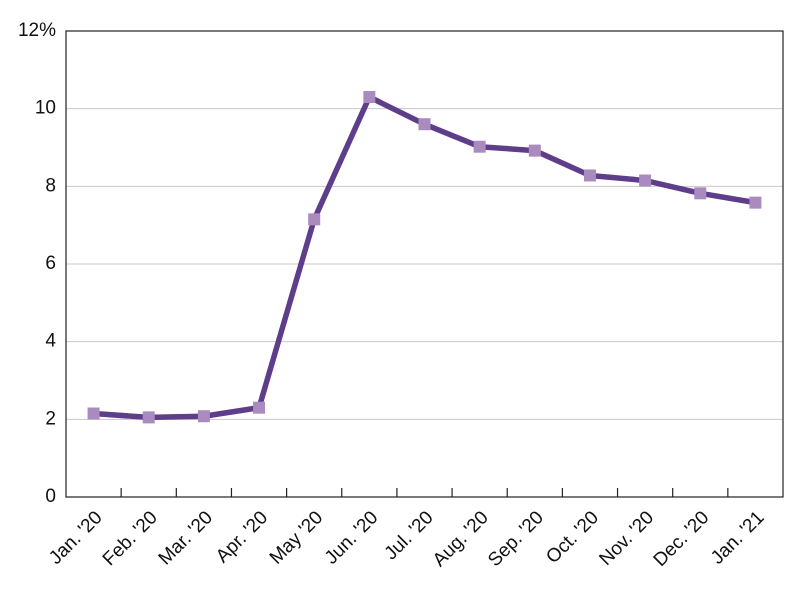 Image resolution: width=800 pixels, height=600 pixels. What do you see at coordinates (626, 538) in the screenshot?
I see `x-tick-label: Nov. '20` at bounding box center [626, 538].